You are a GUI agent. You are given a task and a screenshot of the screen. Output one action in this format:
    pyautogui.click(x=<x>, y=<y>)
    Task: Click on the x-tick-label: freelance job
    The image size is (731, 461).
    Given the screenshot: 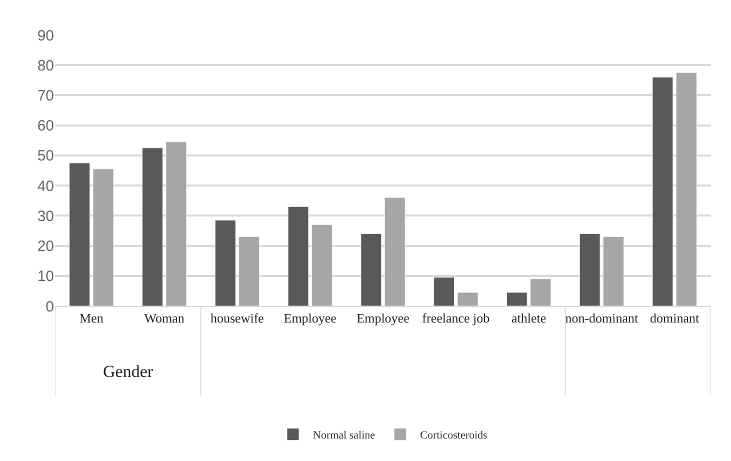 What is the action you would take?
    pyautogui.click(x=456, y=318)
    